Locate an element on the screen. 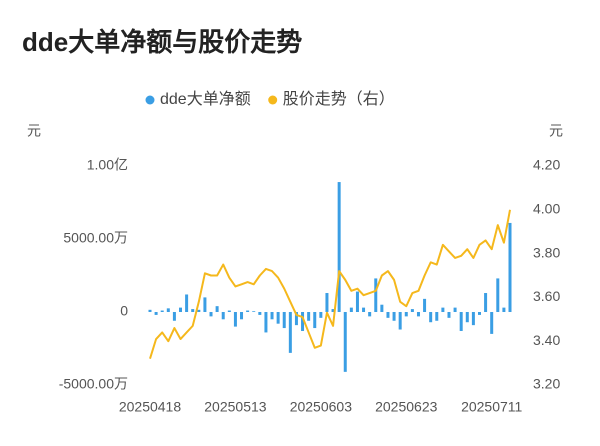 This screenshot has width=600, height=446. chart-title: dde大单净额与股价走势 is located at coordinates (162, 42).